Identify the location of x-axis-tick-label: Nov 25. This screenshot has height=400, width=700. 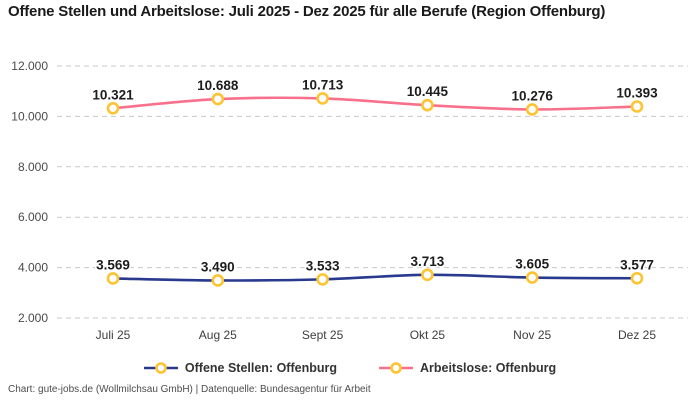
(532, 335).